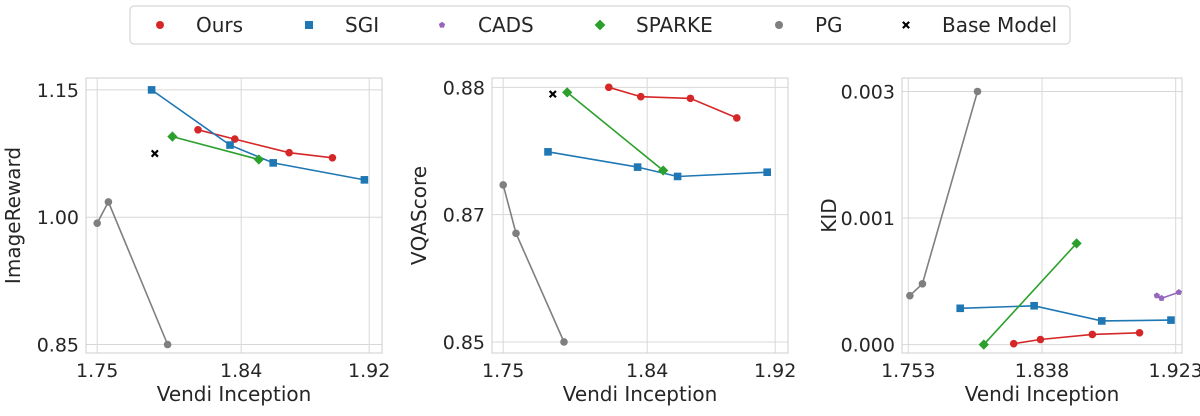 Image resolution: width=1200 pixels, height=416 pixels. I want to click on legend-marker-square-icon, so click(309, 25).